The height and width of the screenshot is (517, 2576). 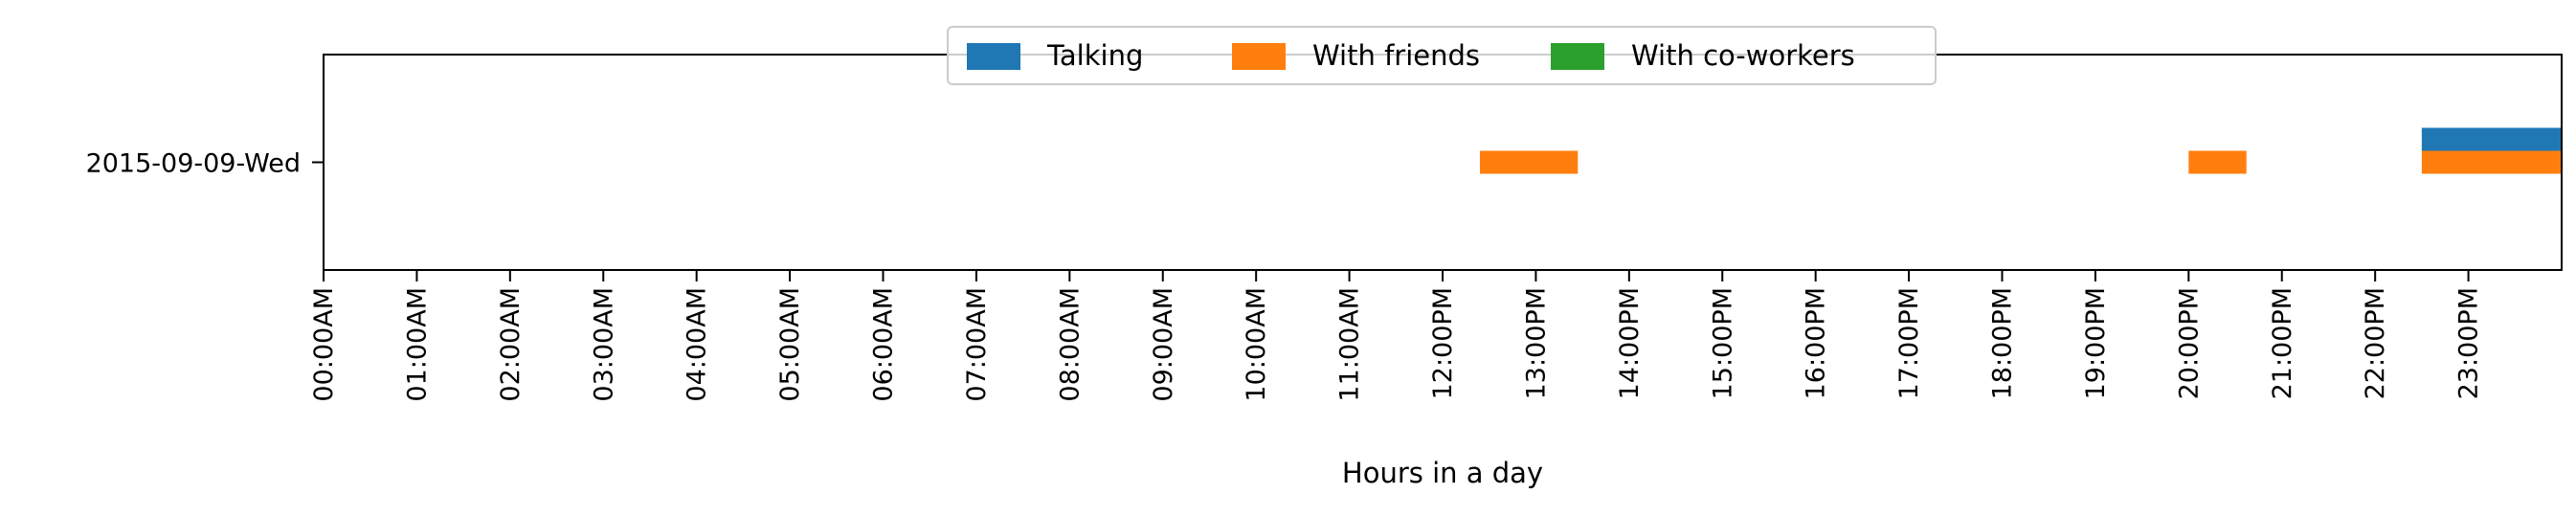 I want to click on x-tick-label: 20:00PM, so click(x=2189, y=343).